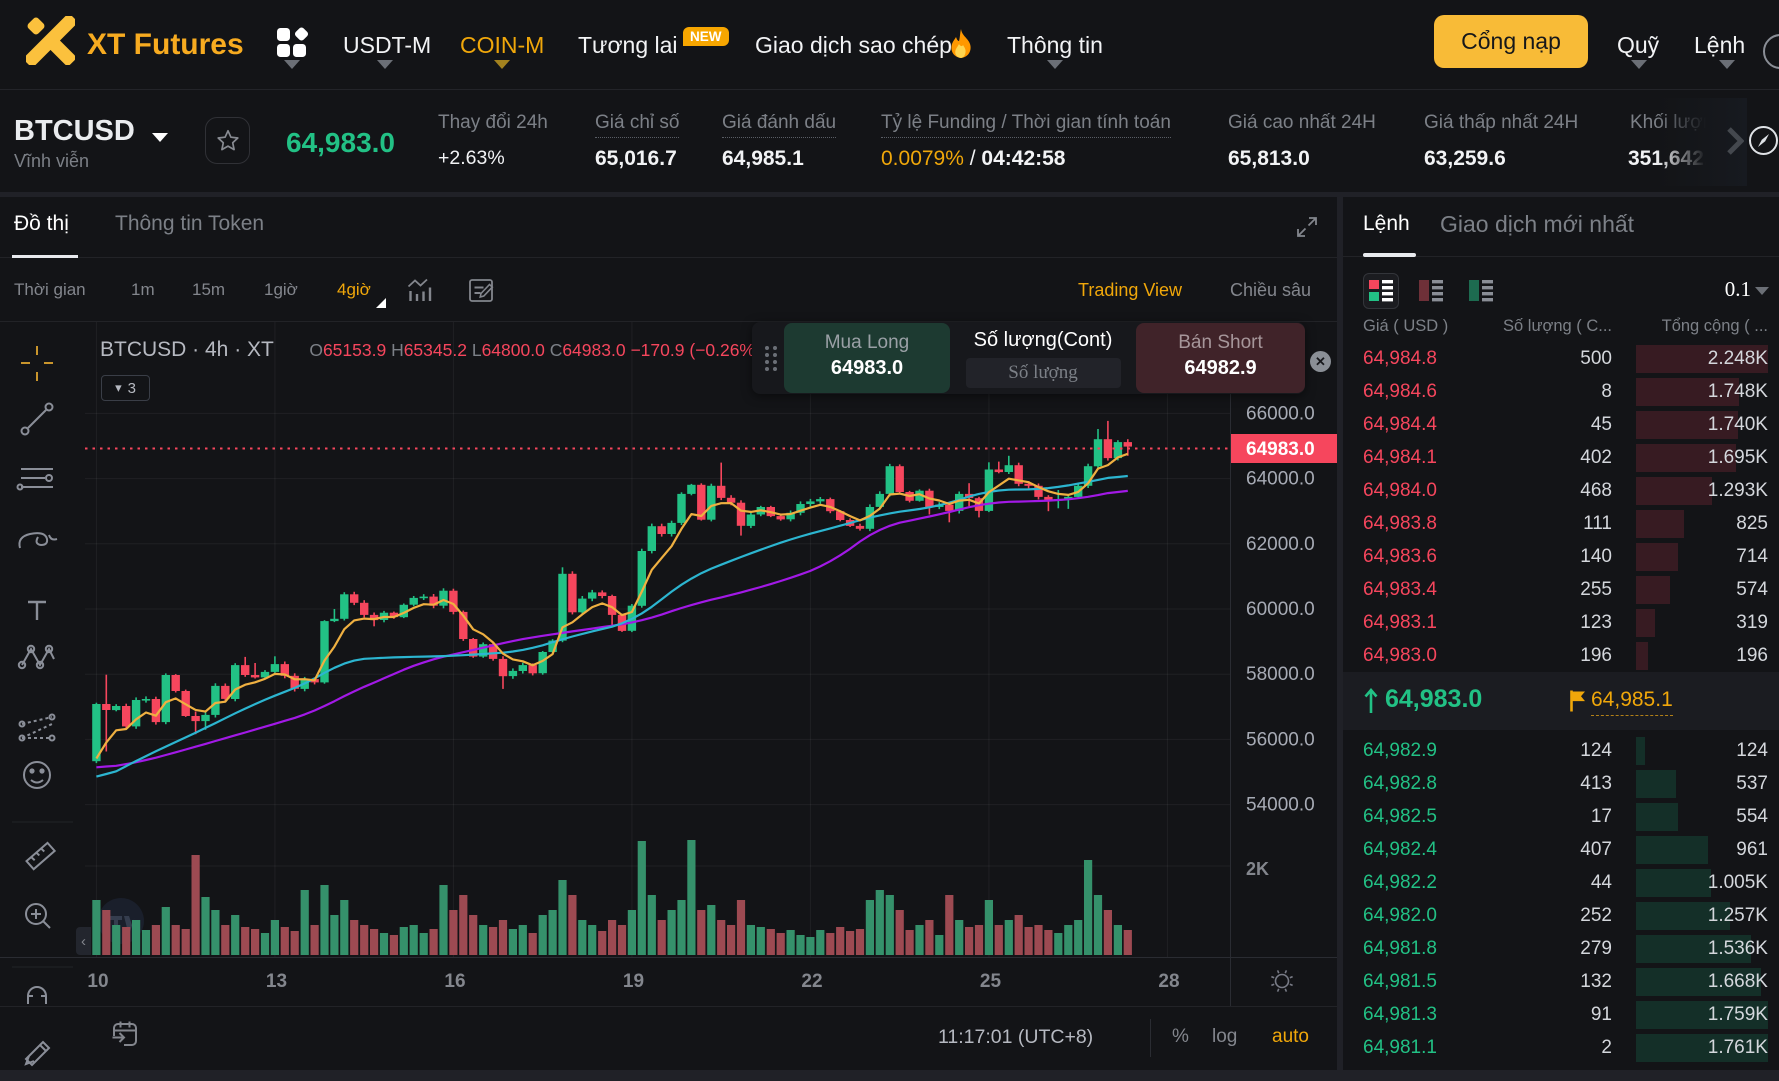  What do you see at coordinates (276, 981) in the screenshot?
I see `svg-text: 13` at bounding box center [276, 981].